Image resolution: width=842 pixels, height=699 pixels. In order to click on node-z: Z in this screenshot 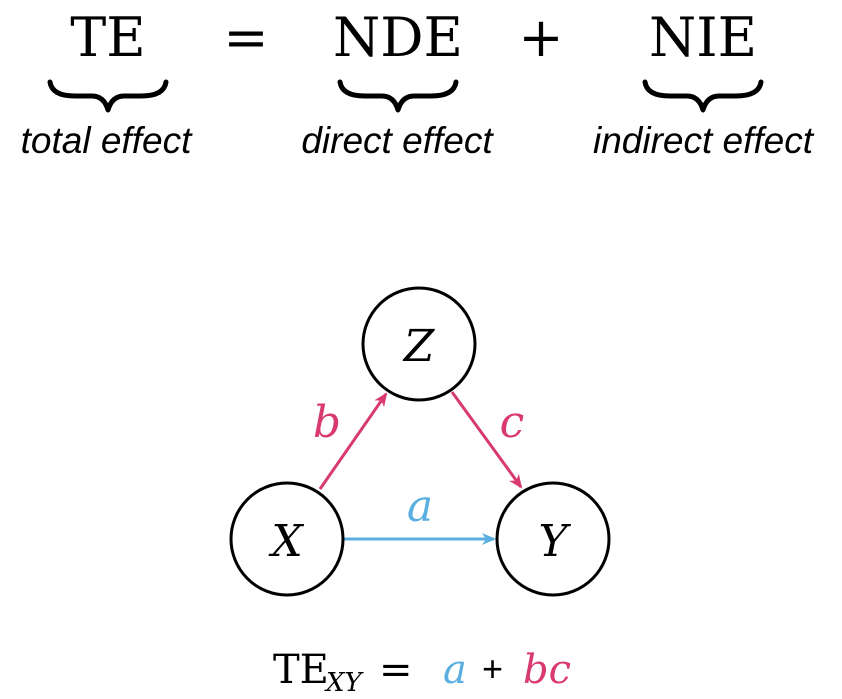, I will do `click(419, 344)`.